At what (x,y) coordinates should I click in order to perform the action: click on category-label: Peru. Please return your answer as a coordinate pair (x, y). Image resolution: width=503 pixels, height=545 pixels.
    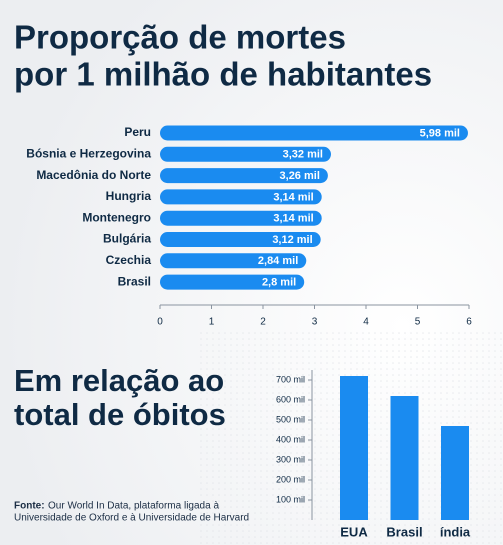
    Looking at the image, I should click on (137, 132).